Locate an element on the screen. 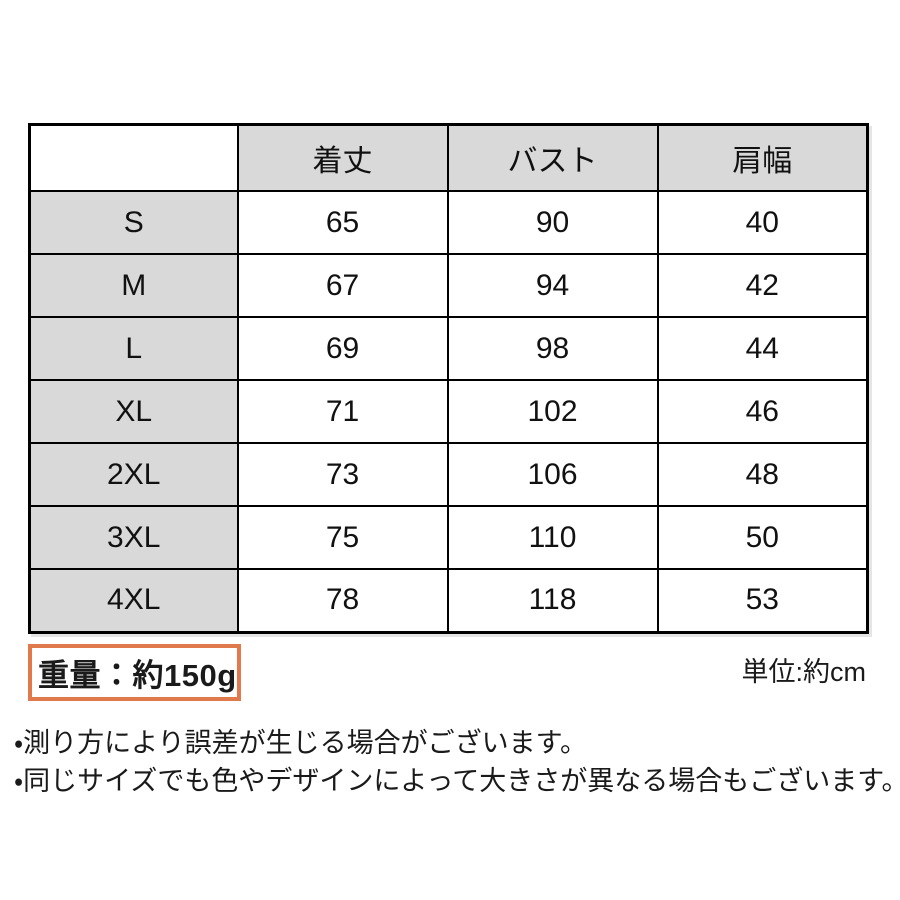 Image resolution: width=900 pixels, height=900 pixels. table-cell: 106 is located at coordinates (552, 474).